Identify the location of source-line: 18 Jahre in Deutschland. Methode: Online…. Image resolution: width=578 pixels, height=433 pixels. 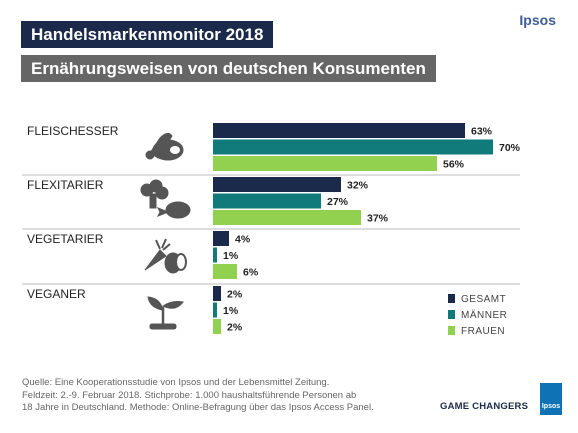
(198, 407).